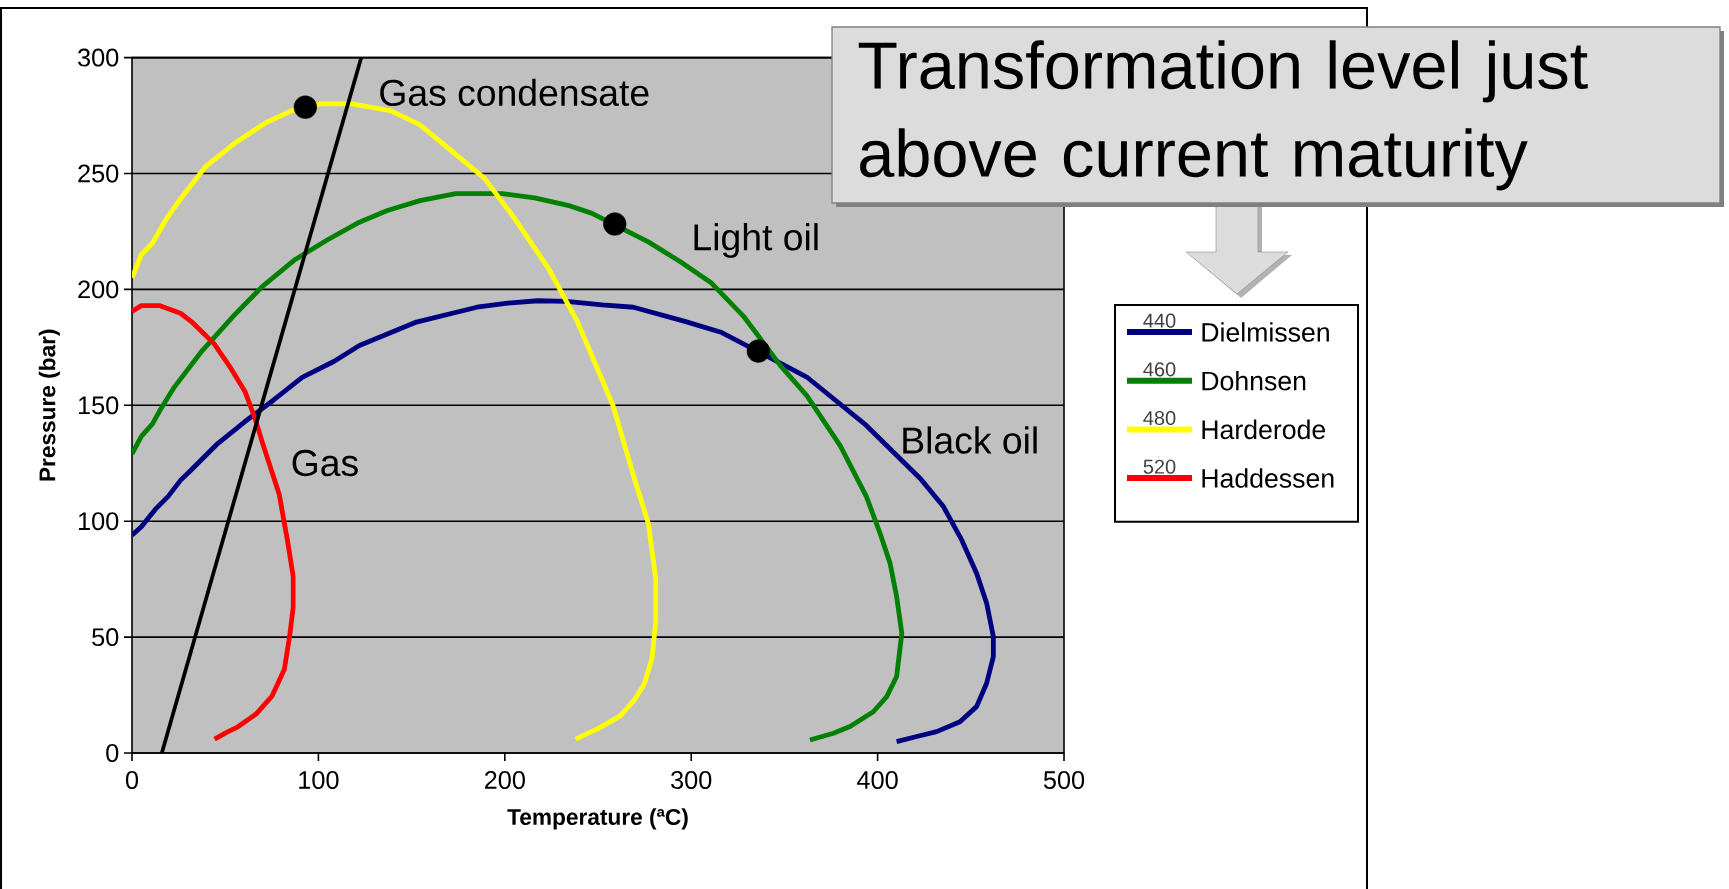 This screenshot has height=889, width=1729. What do you see at coordinates (597, 819) in the screenshot?
I see `x-axis-title: Temperature (ªC)` at bounding box center [597, 819].